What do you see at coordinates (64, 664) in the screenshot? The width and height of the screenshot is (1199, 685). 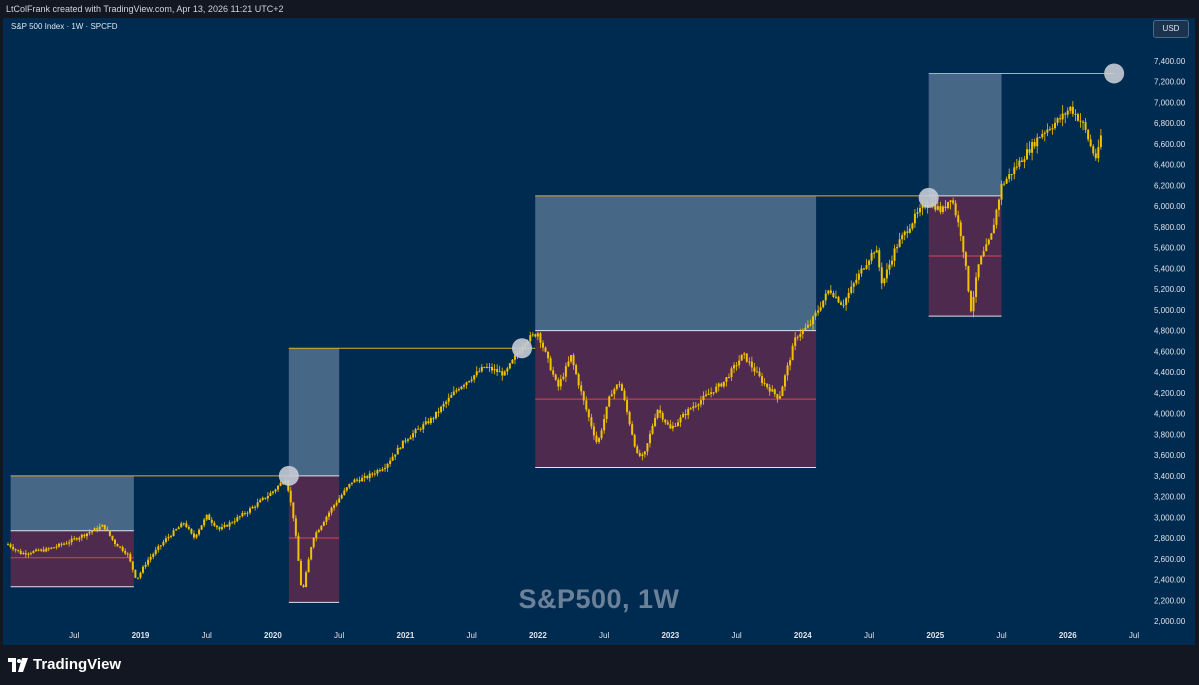 I see `tradingview-logo: TradingView` at bounding box center [64, 664].